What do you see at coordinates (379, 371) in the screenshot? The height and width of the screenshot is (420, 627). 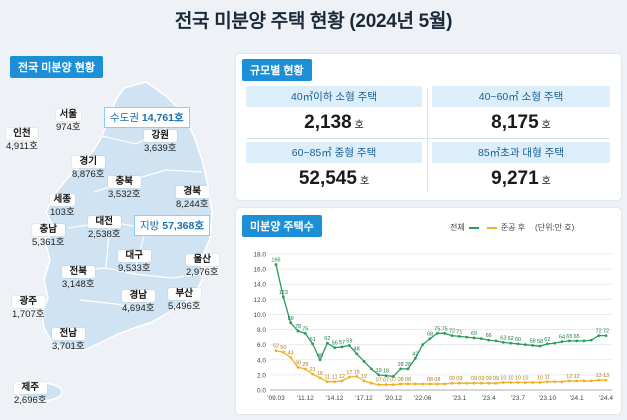 I see `data-label: 19` at bounding box center [379, 371].